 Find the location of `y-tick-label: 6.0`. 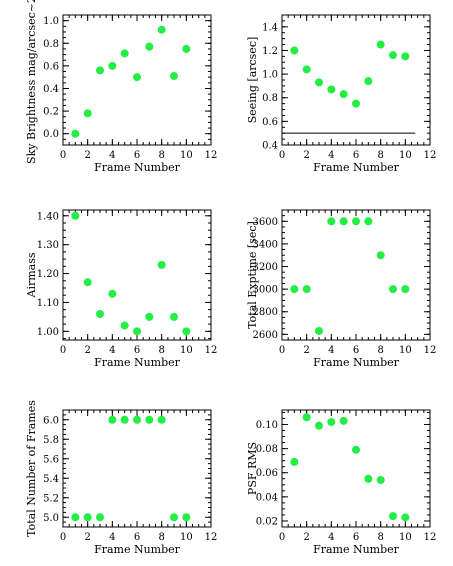

y-tick-label: 6.0 is located at coordinates (51, 420).